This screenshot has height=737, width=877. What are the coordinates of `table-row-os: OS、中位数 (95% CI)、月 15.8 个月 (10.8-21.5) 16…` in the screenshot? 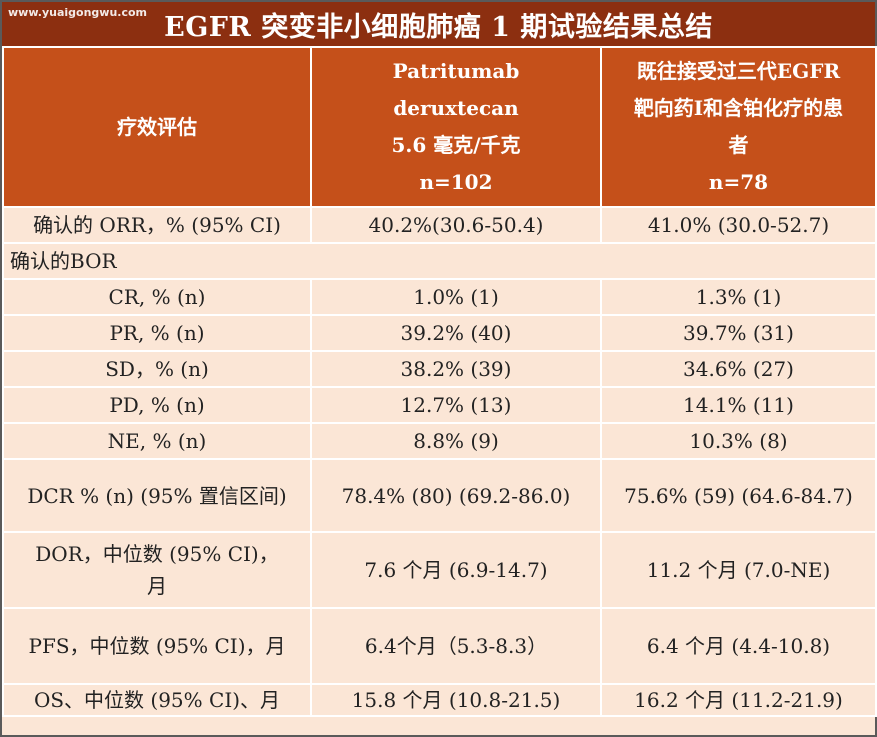 It's located at (439, 700).